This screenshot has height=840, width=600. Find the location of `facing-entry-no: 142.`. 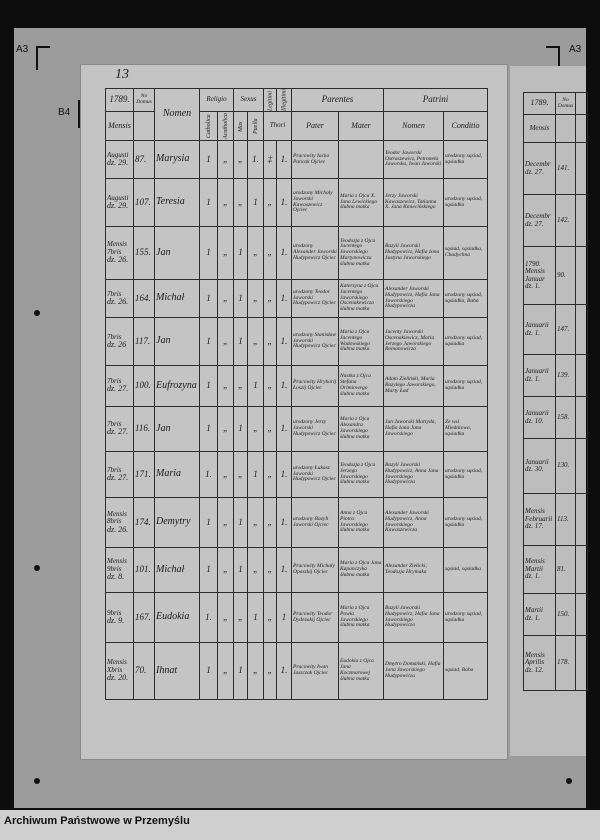

facing-entry-no: 142. is located at coordinates (565, 220).